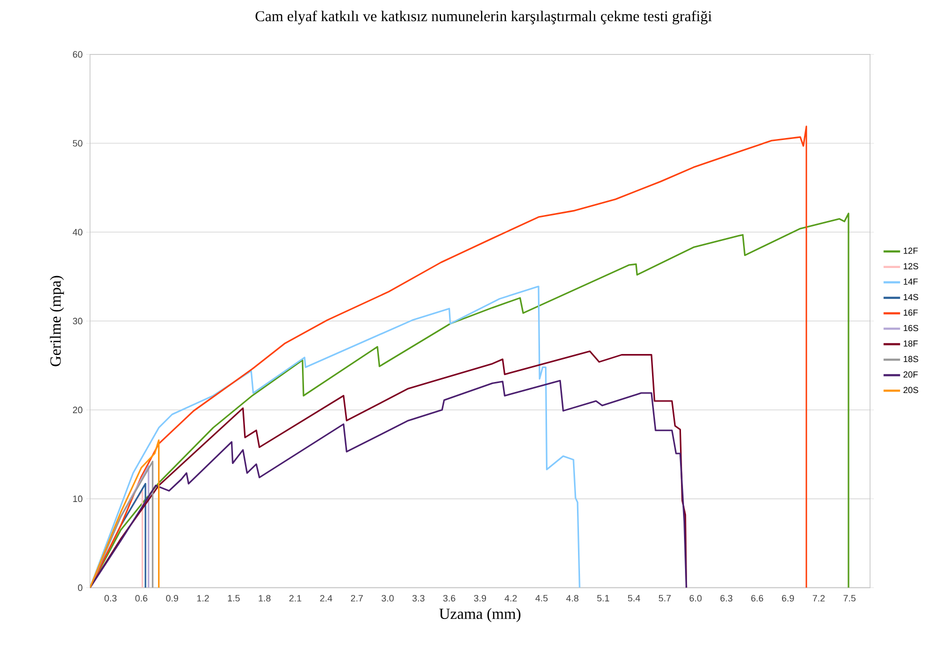 The image size is (940, 668). What do you see at coordinates (911, 312) in the screenshot?
I see `legend-label: 16F` at bounding box center [911, 312].